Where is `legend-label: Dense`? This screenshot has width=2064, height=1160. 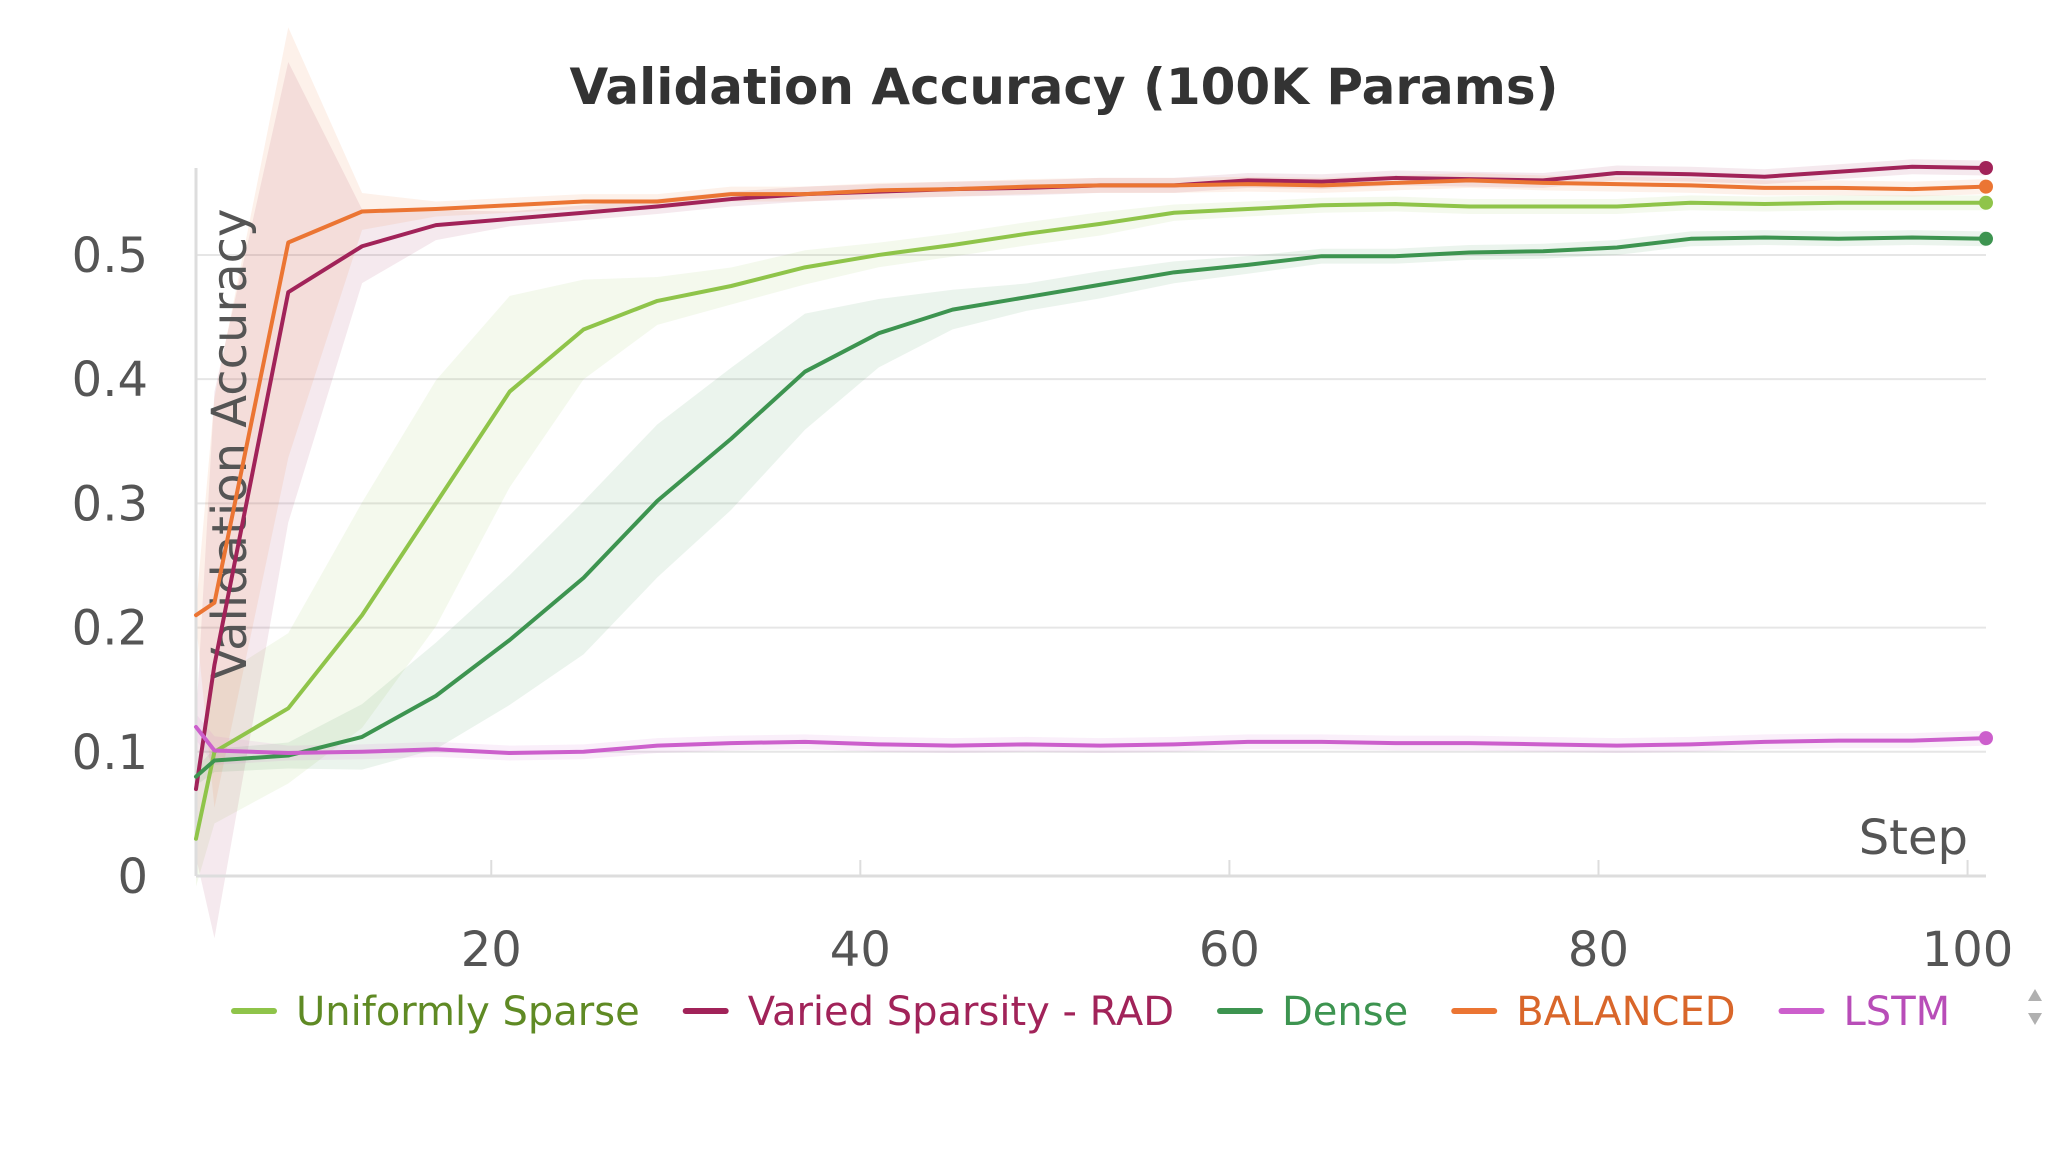 legend-label: Dense is located at coordinates (1345, 1012).